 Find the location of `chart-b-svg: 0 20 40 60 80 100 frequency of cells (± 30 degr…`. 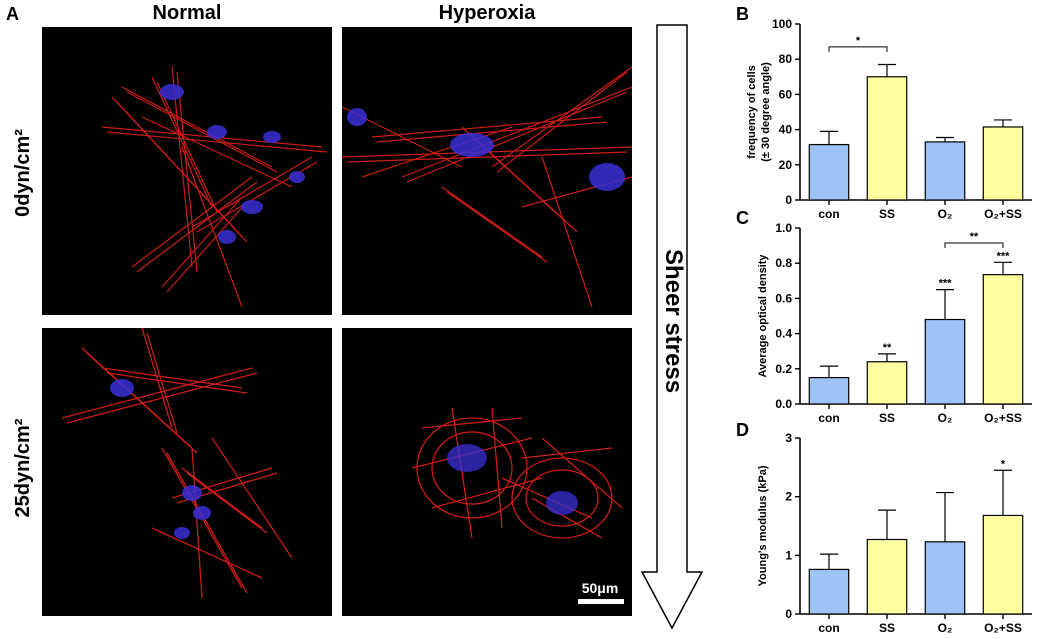

chart-b-svg: 0 20 40 60 80 100 frequency of cells (± 30 degr… is located at coordinates (889, 119).